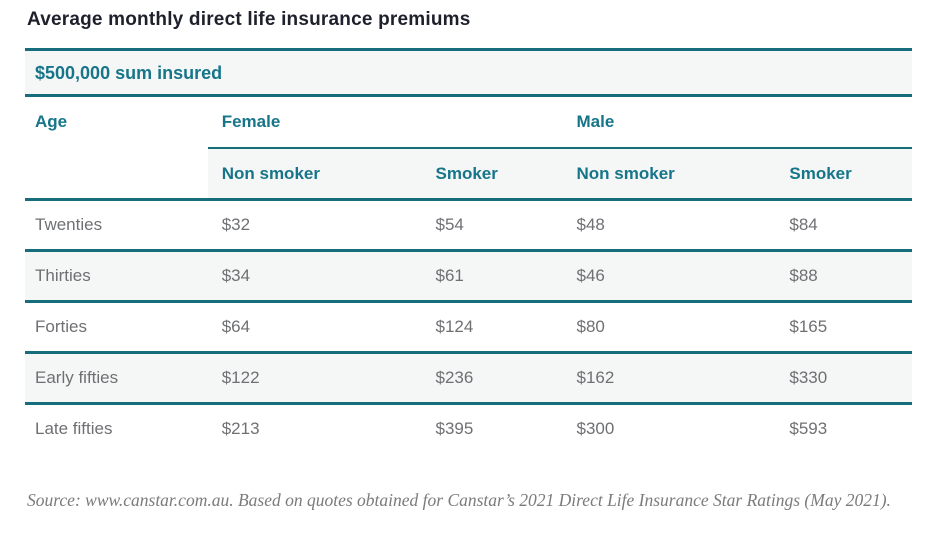  Describe the element at coordinates (314, 276) in the screenshot. I see `premium-value: $34` at that location.